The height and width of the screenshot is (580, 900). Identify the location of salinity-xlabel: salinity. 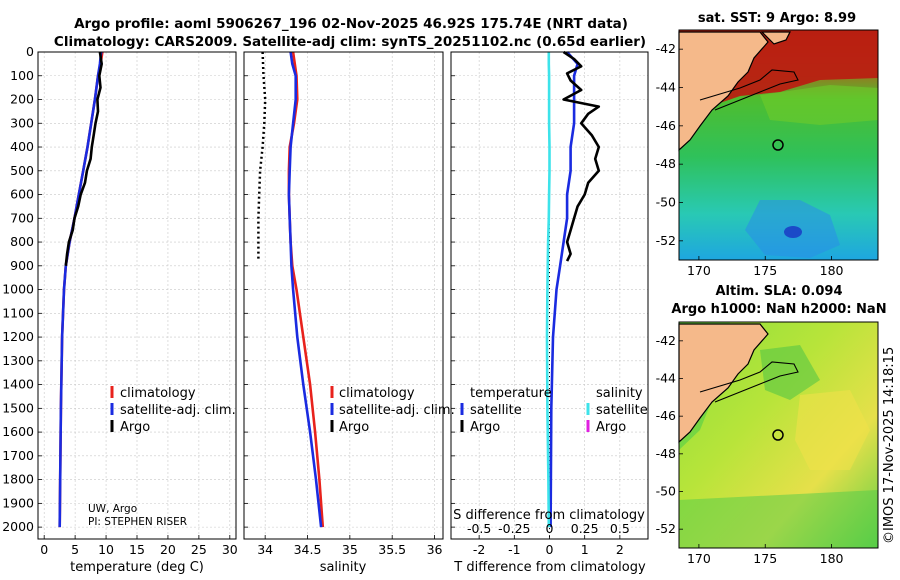
(343, 567).